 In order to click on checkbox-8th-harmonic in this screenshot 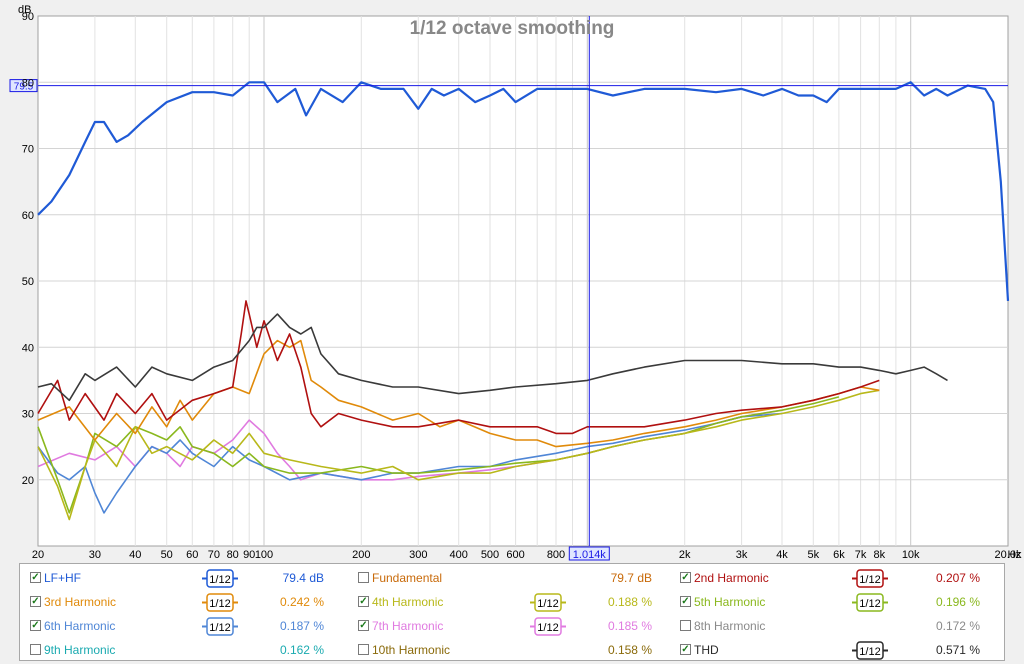, I will do `click(685, 625)`.